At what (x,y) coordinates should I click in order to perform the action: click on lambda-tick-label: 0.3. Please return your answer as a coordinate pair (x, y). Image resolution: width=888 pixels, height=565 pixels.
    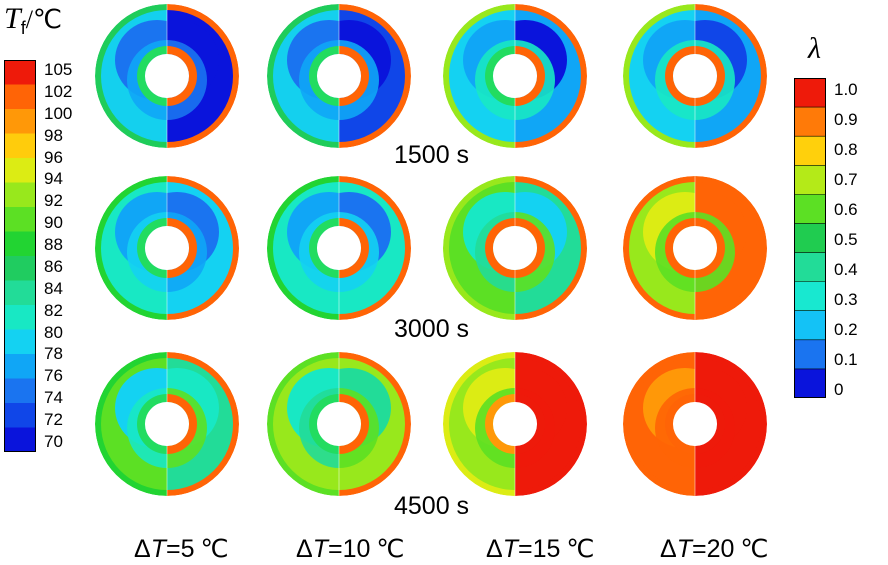
    Looking at the image, I should click on (846, 299).